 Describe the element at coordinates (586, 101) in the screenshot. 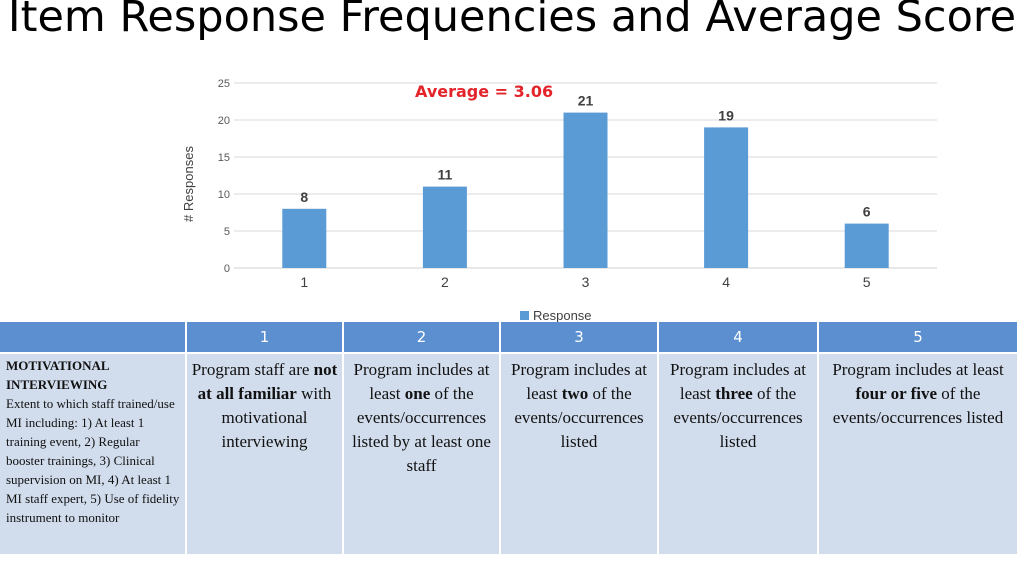

I see `data-label: 21` at that location.